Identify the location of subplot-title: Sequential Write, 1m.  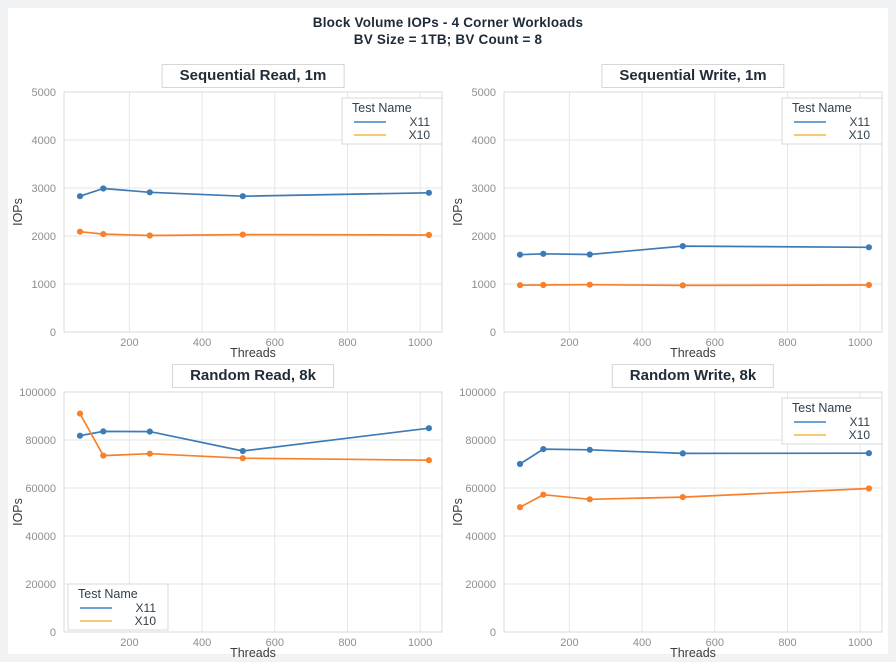
(693, 75).